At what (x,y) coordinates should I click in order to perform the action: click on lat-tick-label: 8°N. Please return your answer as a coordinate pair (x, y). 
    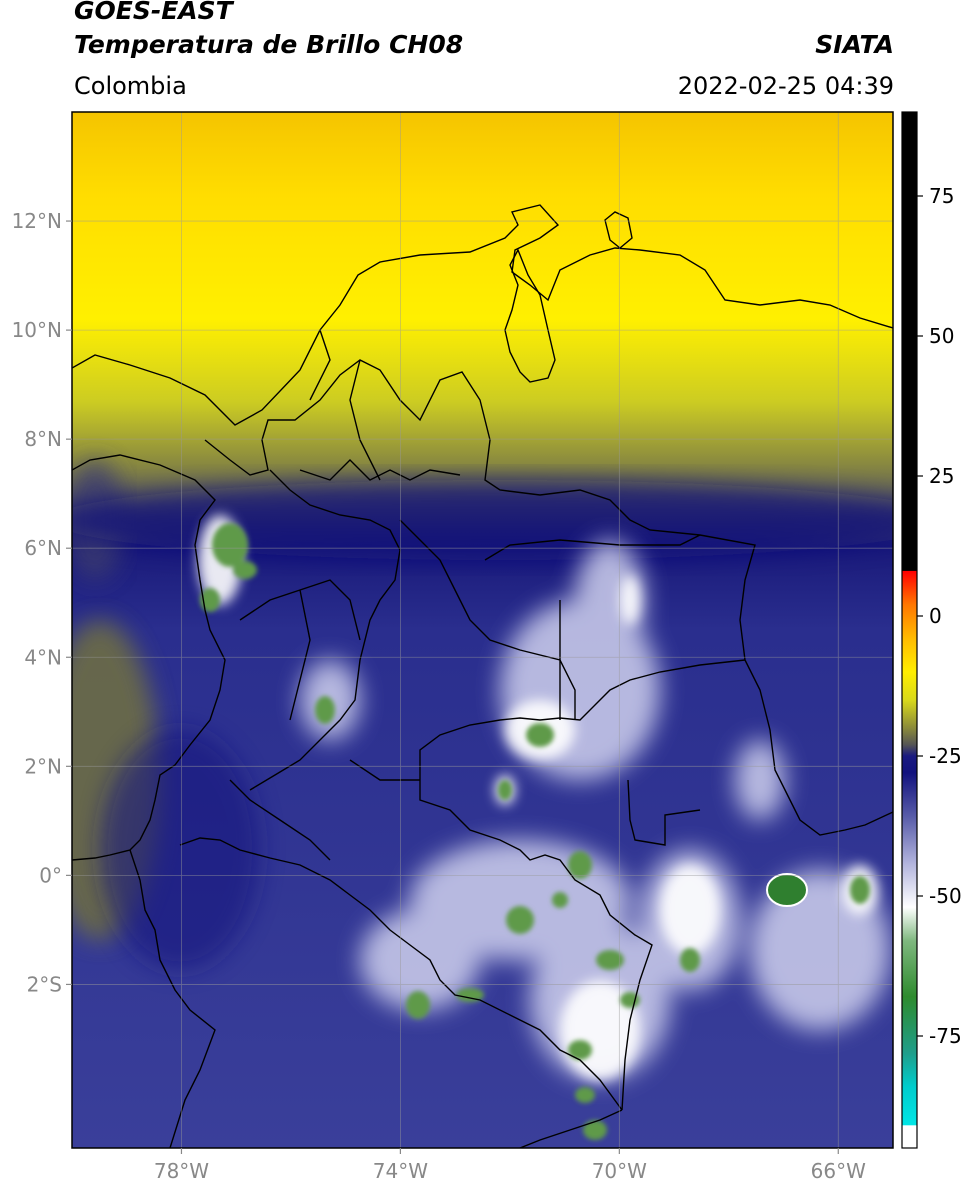
    Looking at the image, I should click on (43, 439).